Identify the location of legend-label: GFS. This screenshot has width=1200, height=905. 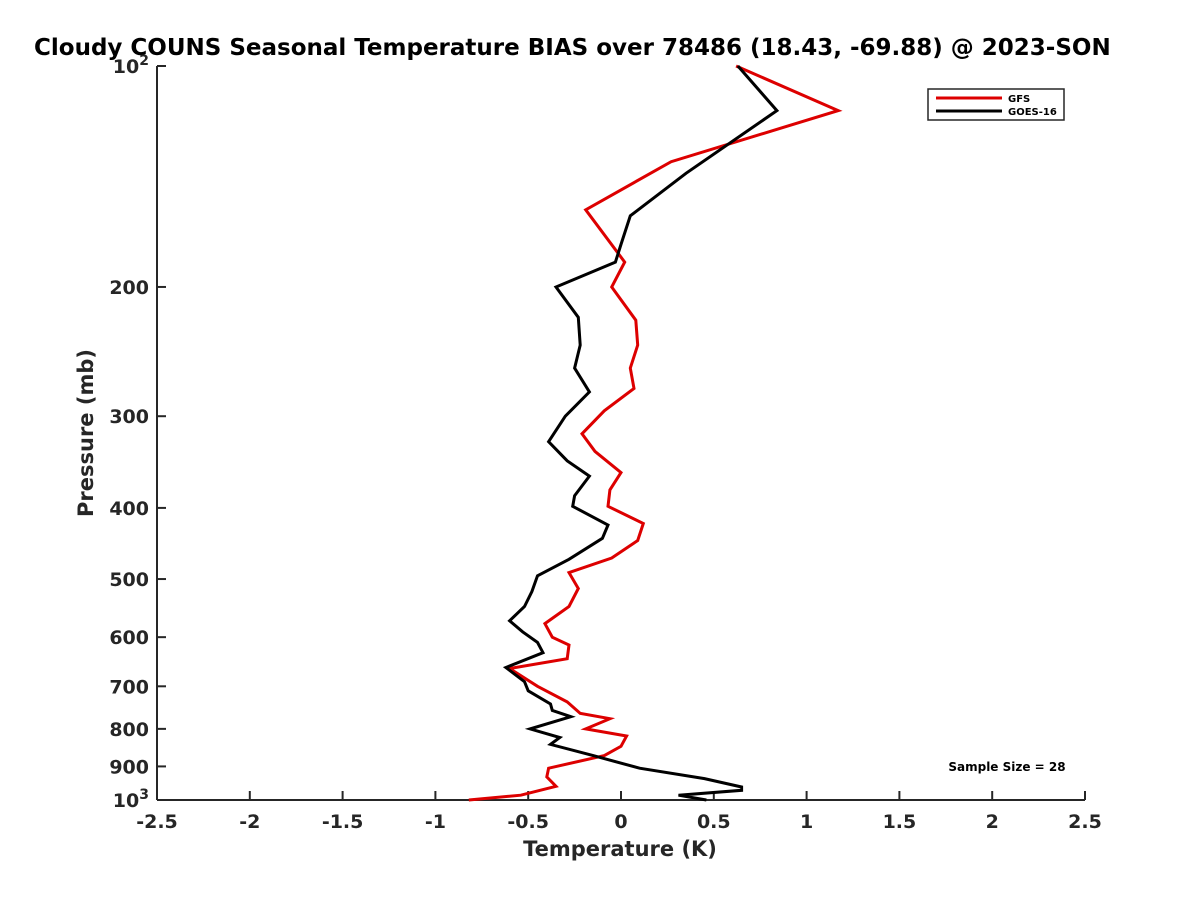
(1019, 99).